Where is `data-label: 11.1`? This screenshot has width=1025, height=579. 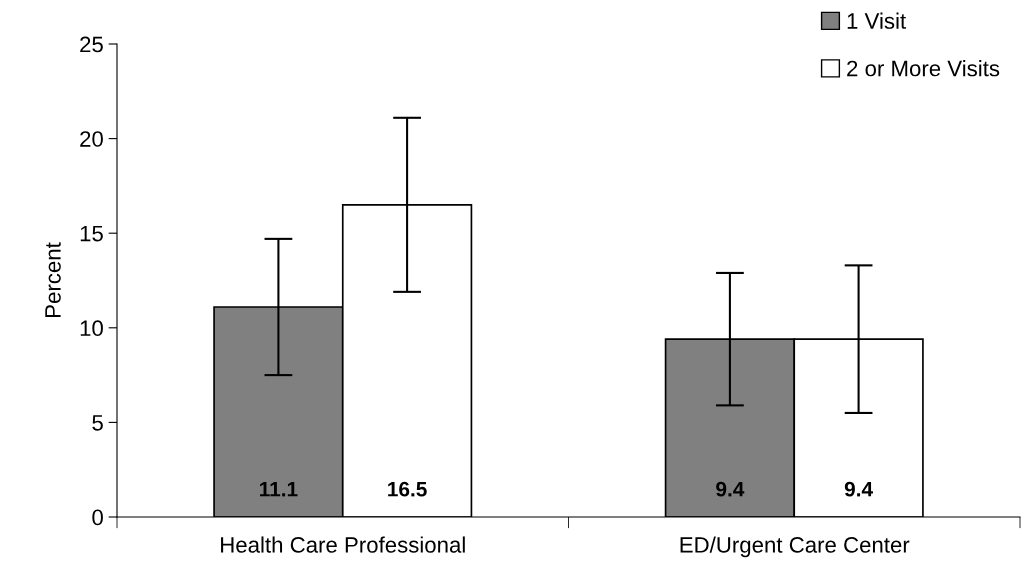 data-label: 11.1 is located at coordinates (279, 489).